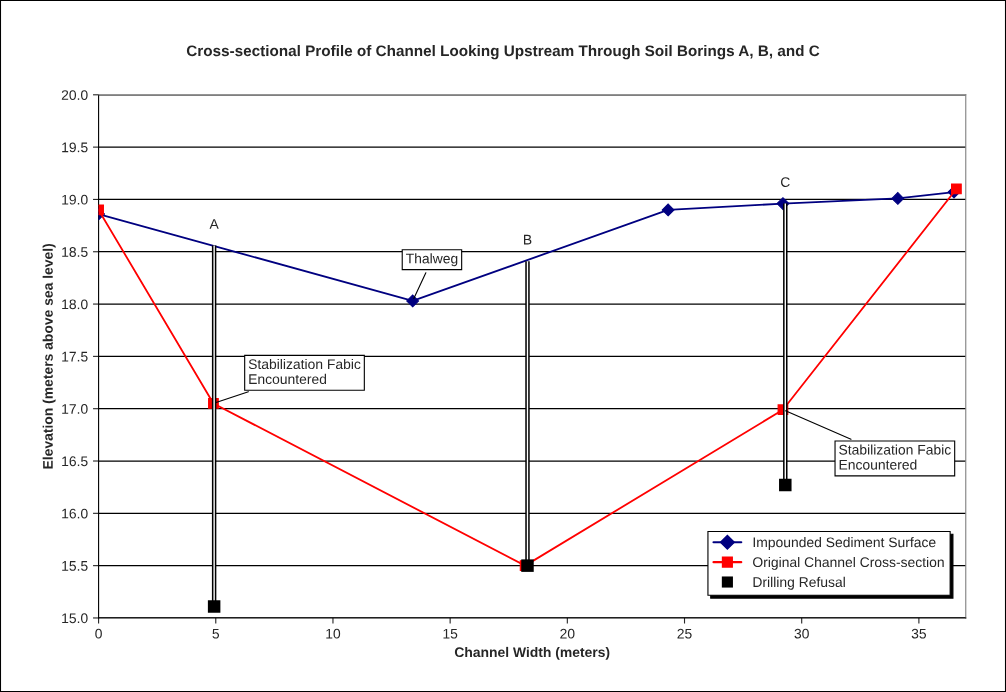 The image size is (1006, 692). I want to click on annotation: A, so click(214, 224).